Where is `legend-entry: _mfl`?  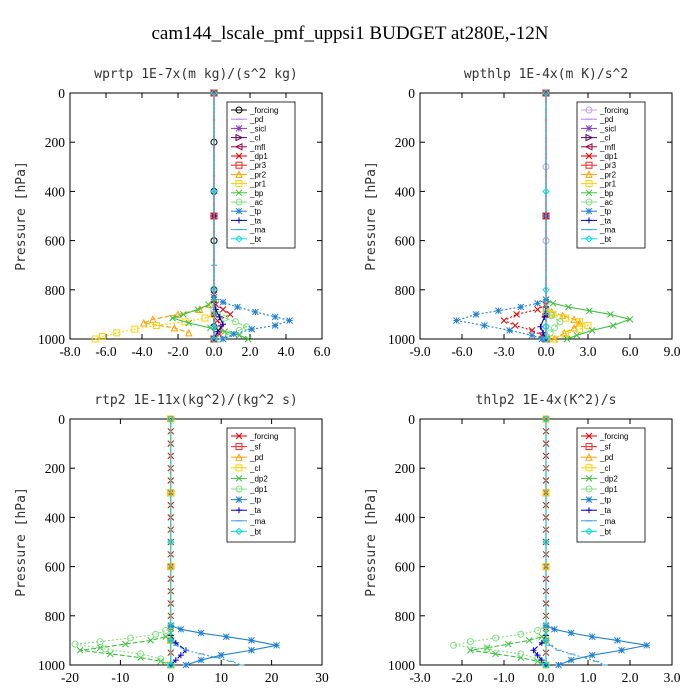 legend-entry: _mfl is located at coordinates (257, 147).